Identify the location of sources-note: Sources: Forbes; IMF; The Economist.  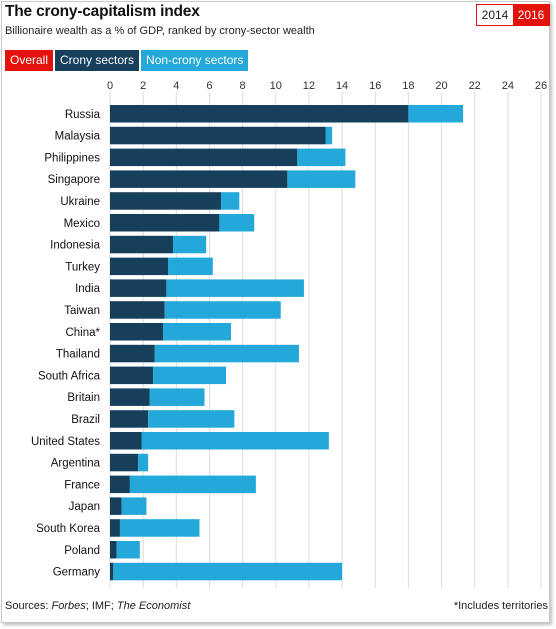
(97, 606).